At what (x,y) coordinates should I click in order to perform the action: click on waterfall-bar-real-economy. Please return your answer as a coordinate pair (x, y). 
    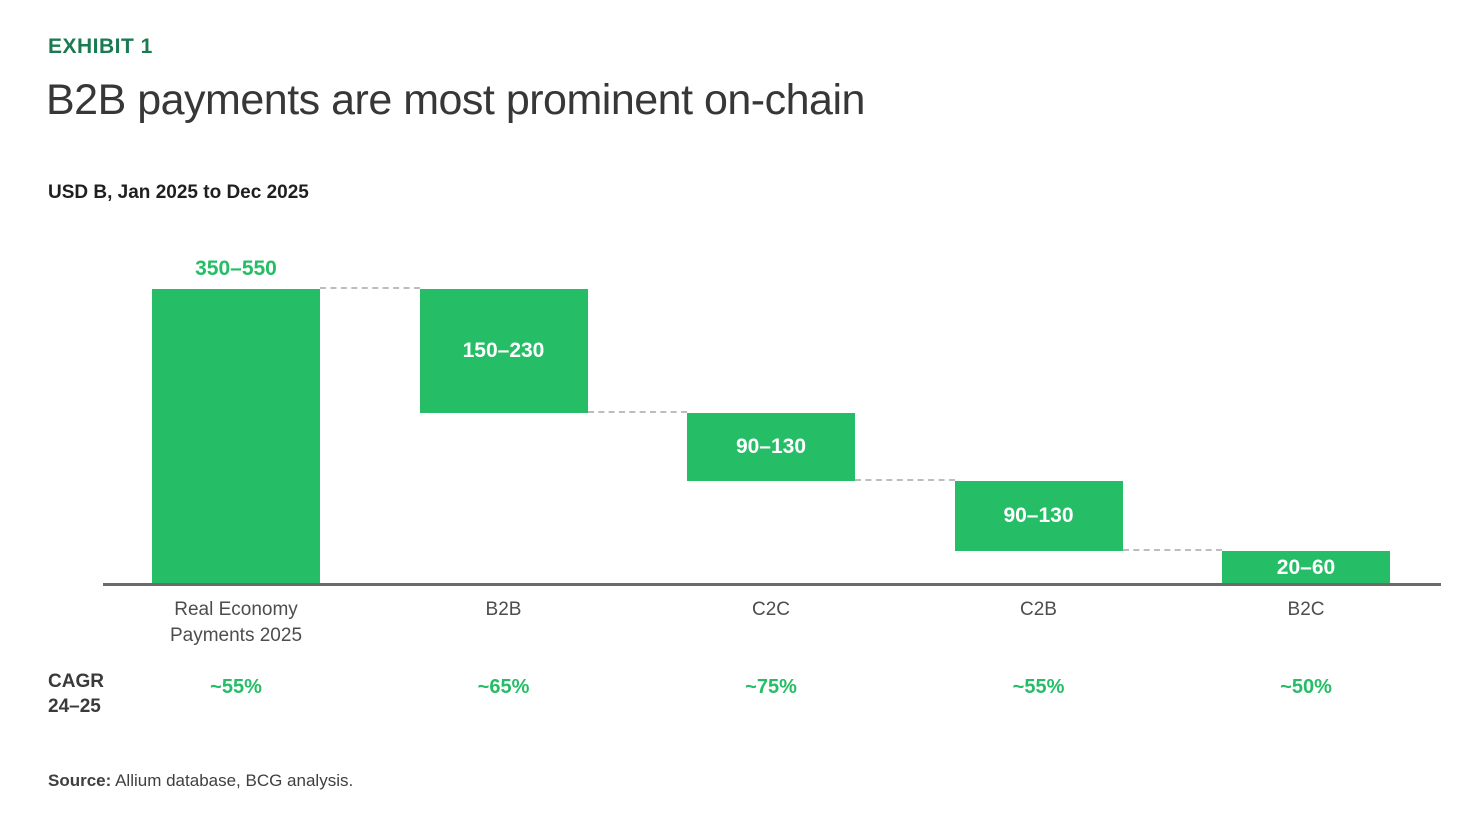
    Looking at the image, I should click on (236, 437).